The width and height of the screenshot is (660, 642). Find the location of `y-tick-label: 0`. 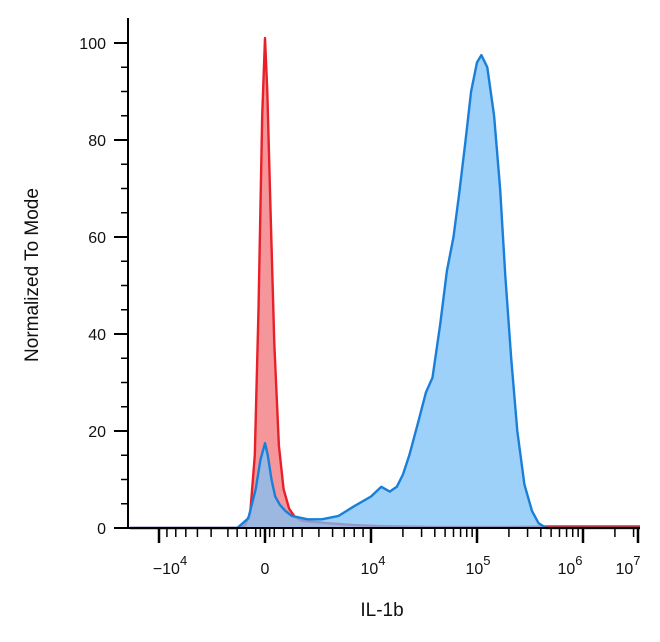

y-tick-label: 0 is located at coordinates (101, 529).